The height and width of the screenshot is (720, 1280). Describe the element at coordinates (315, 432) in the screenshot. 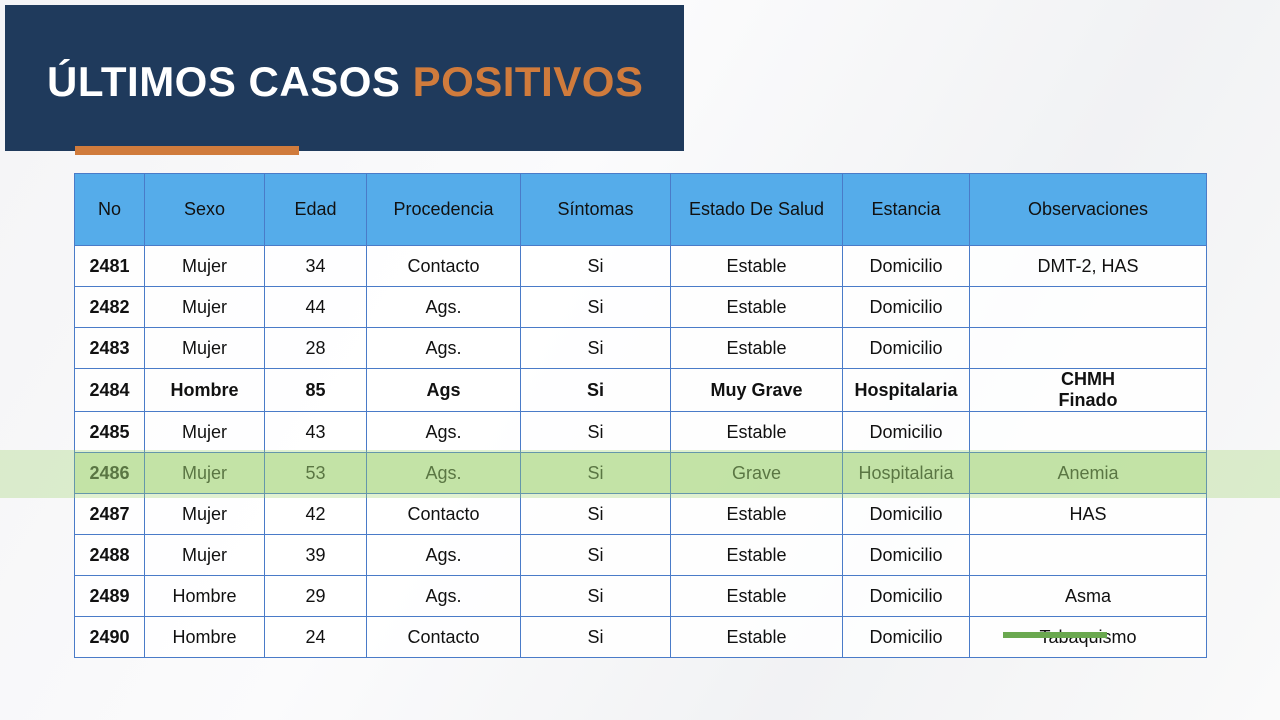

I see `table-cell: 43` at that location.